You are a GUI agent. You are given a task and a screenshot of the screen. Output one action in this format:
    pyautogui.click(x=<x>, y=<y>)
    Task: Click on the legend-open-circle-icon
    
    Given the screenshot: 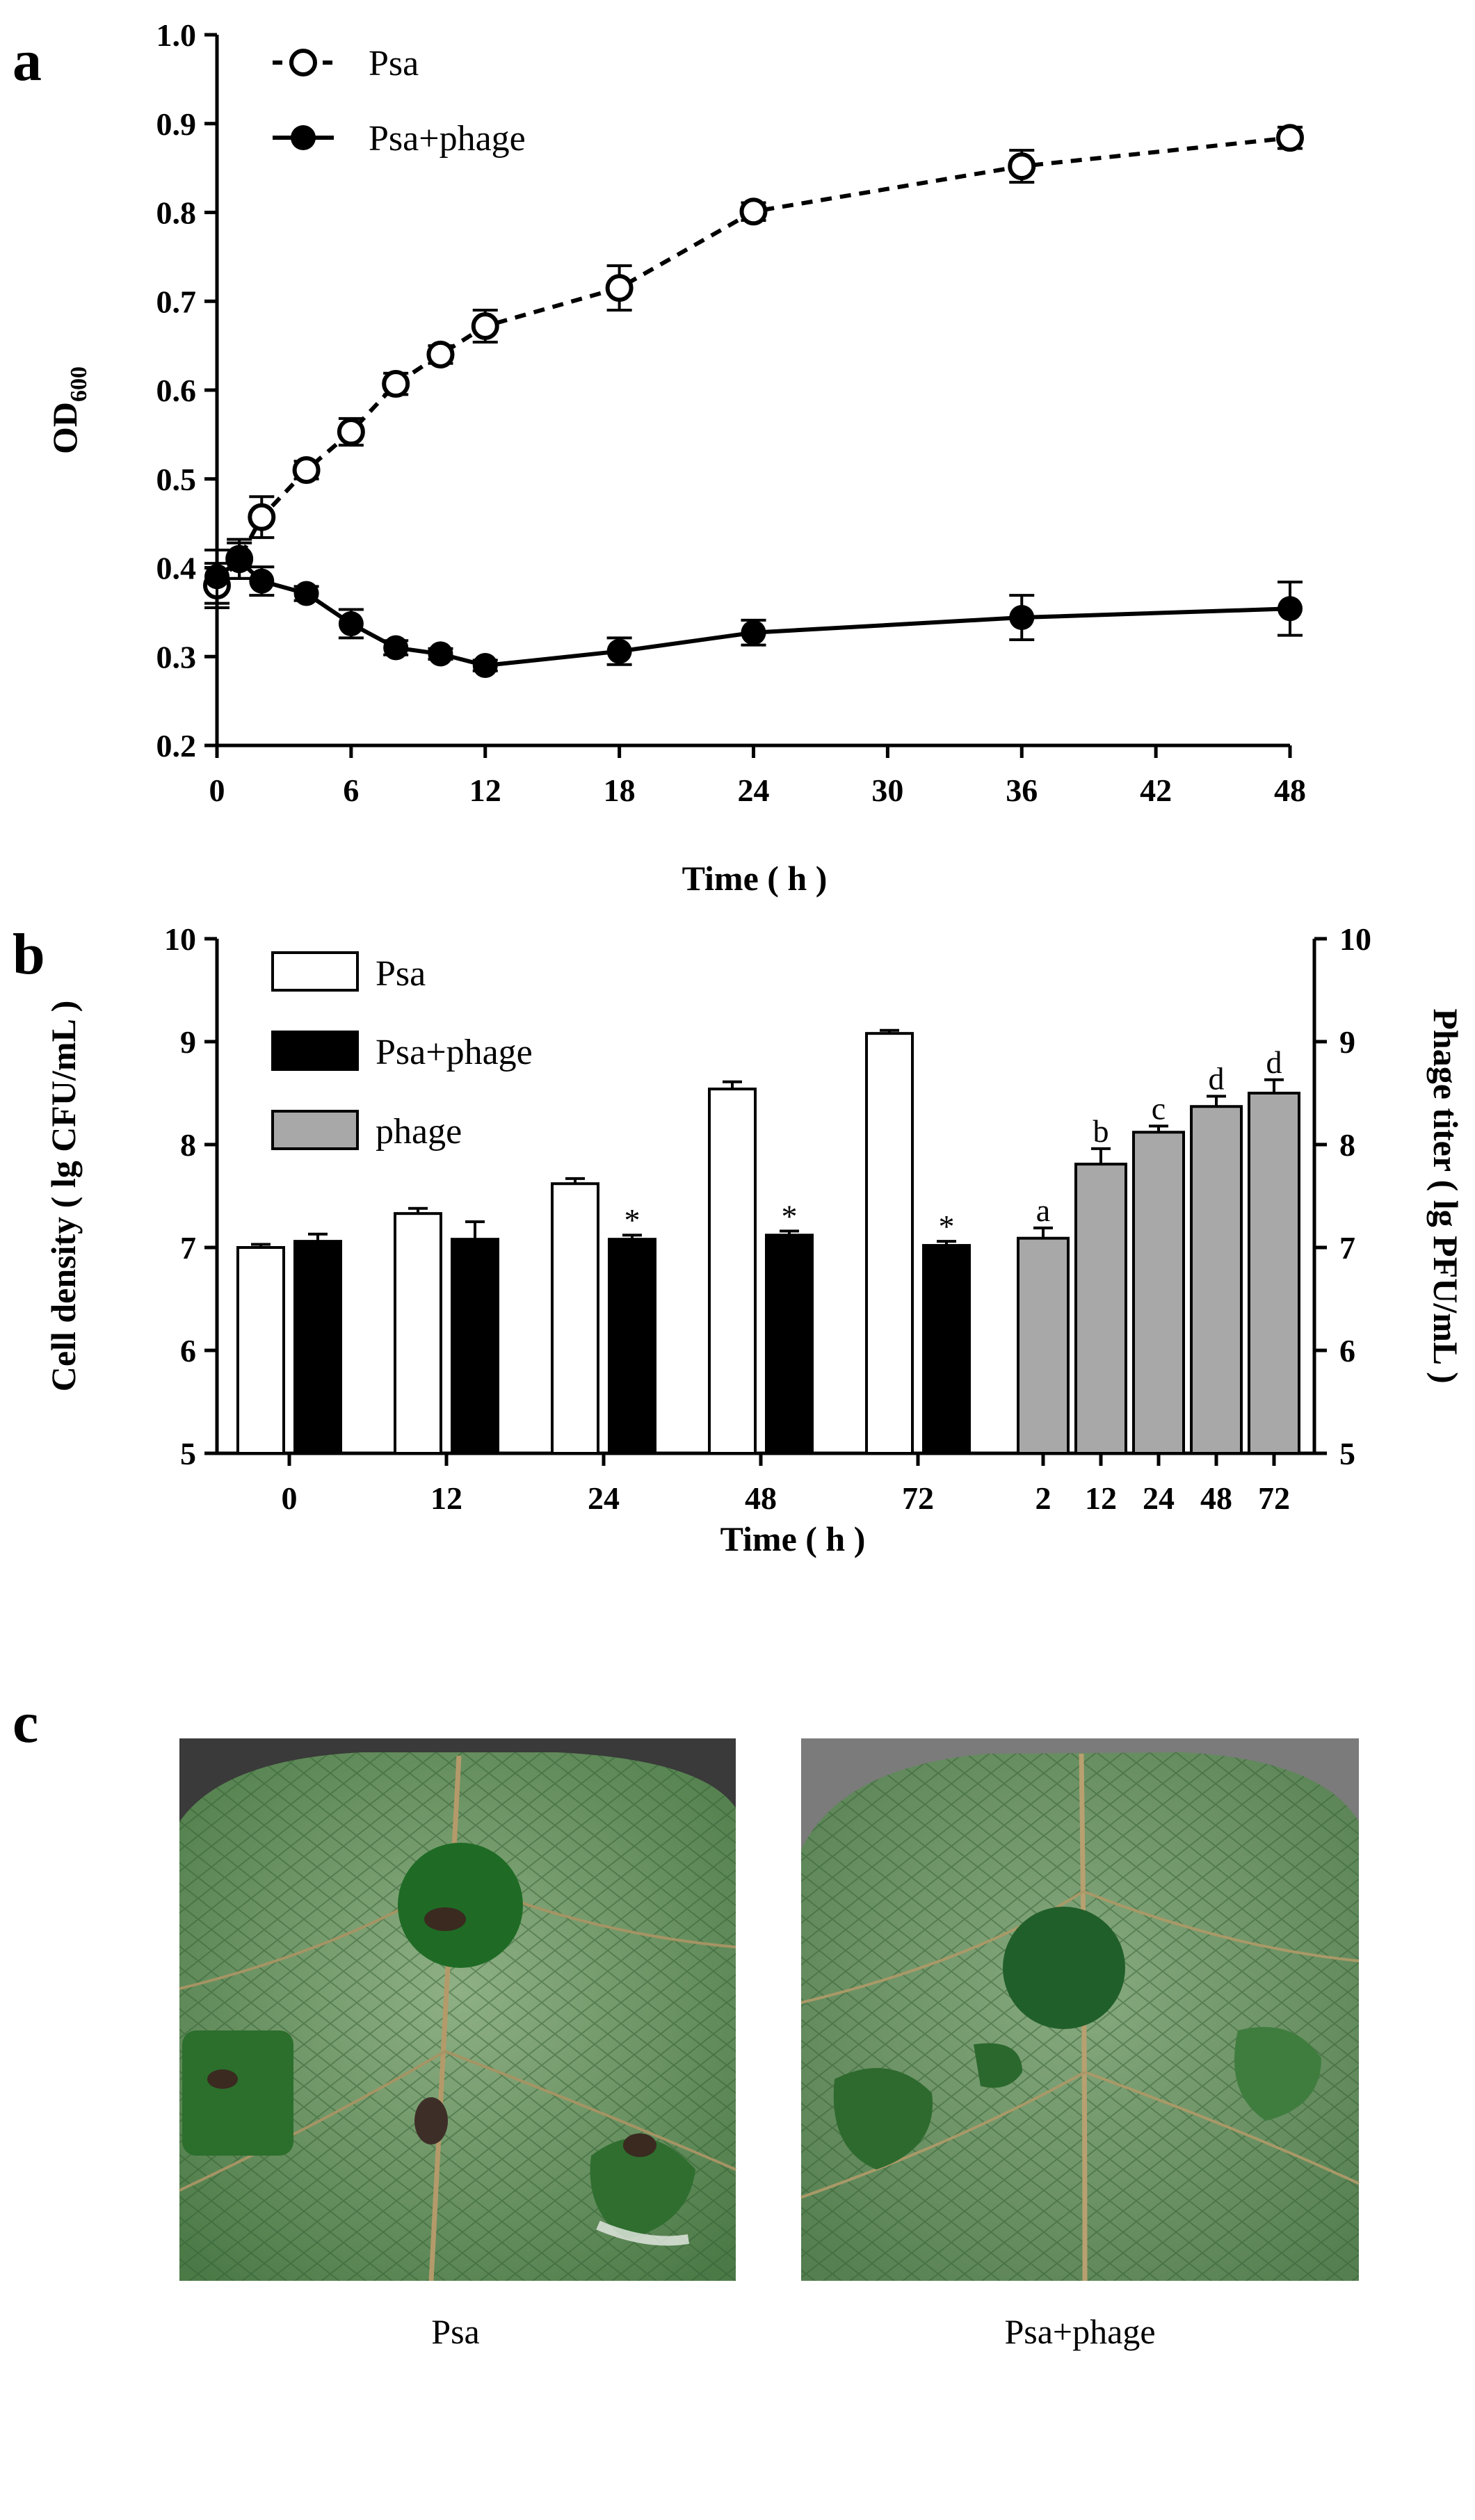 What is the action you would take?
    pyautogui.click(x=303, y=62)
    